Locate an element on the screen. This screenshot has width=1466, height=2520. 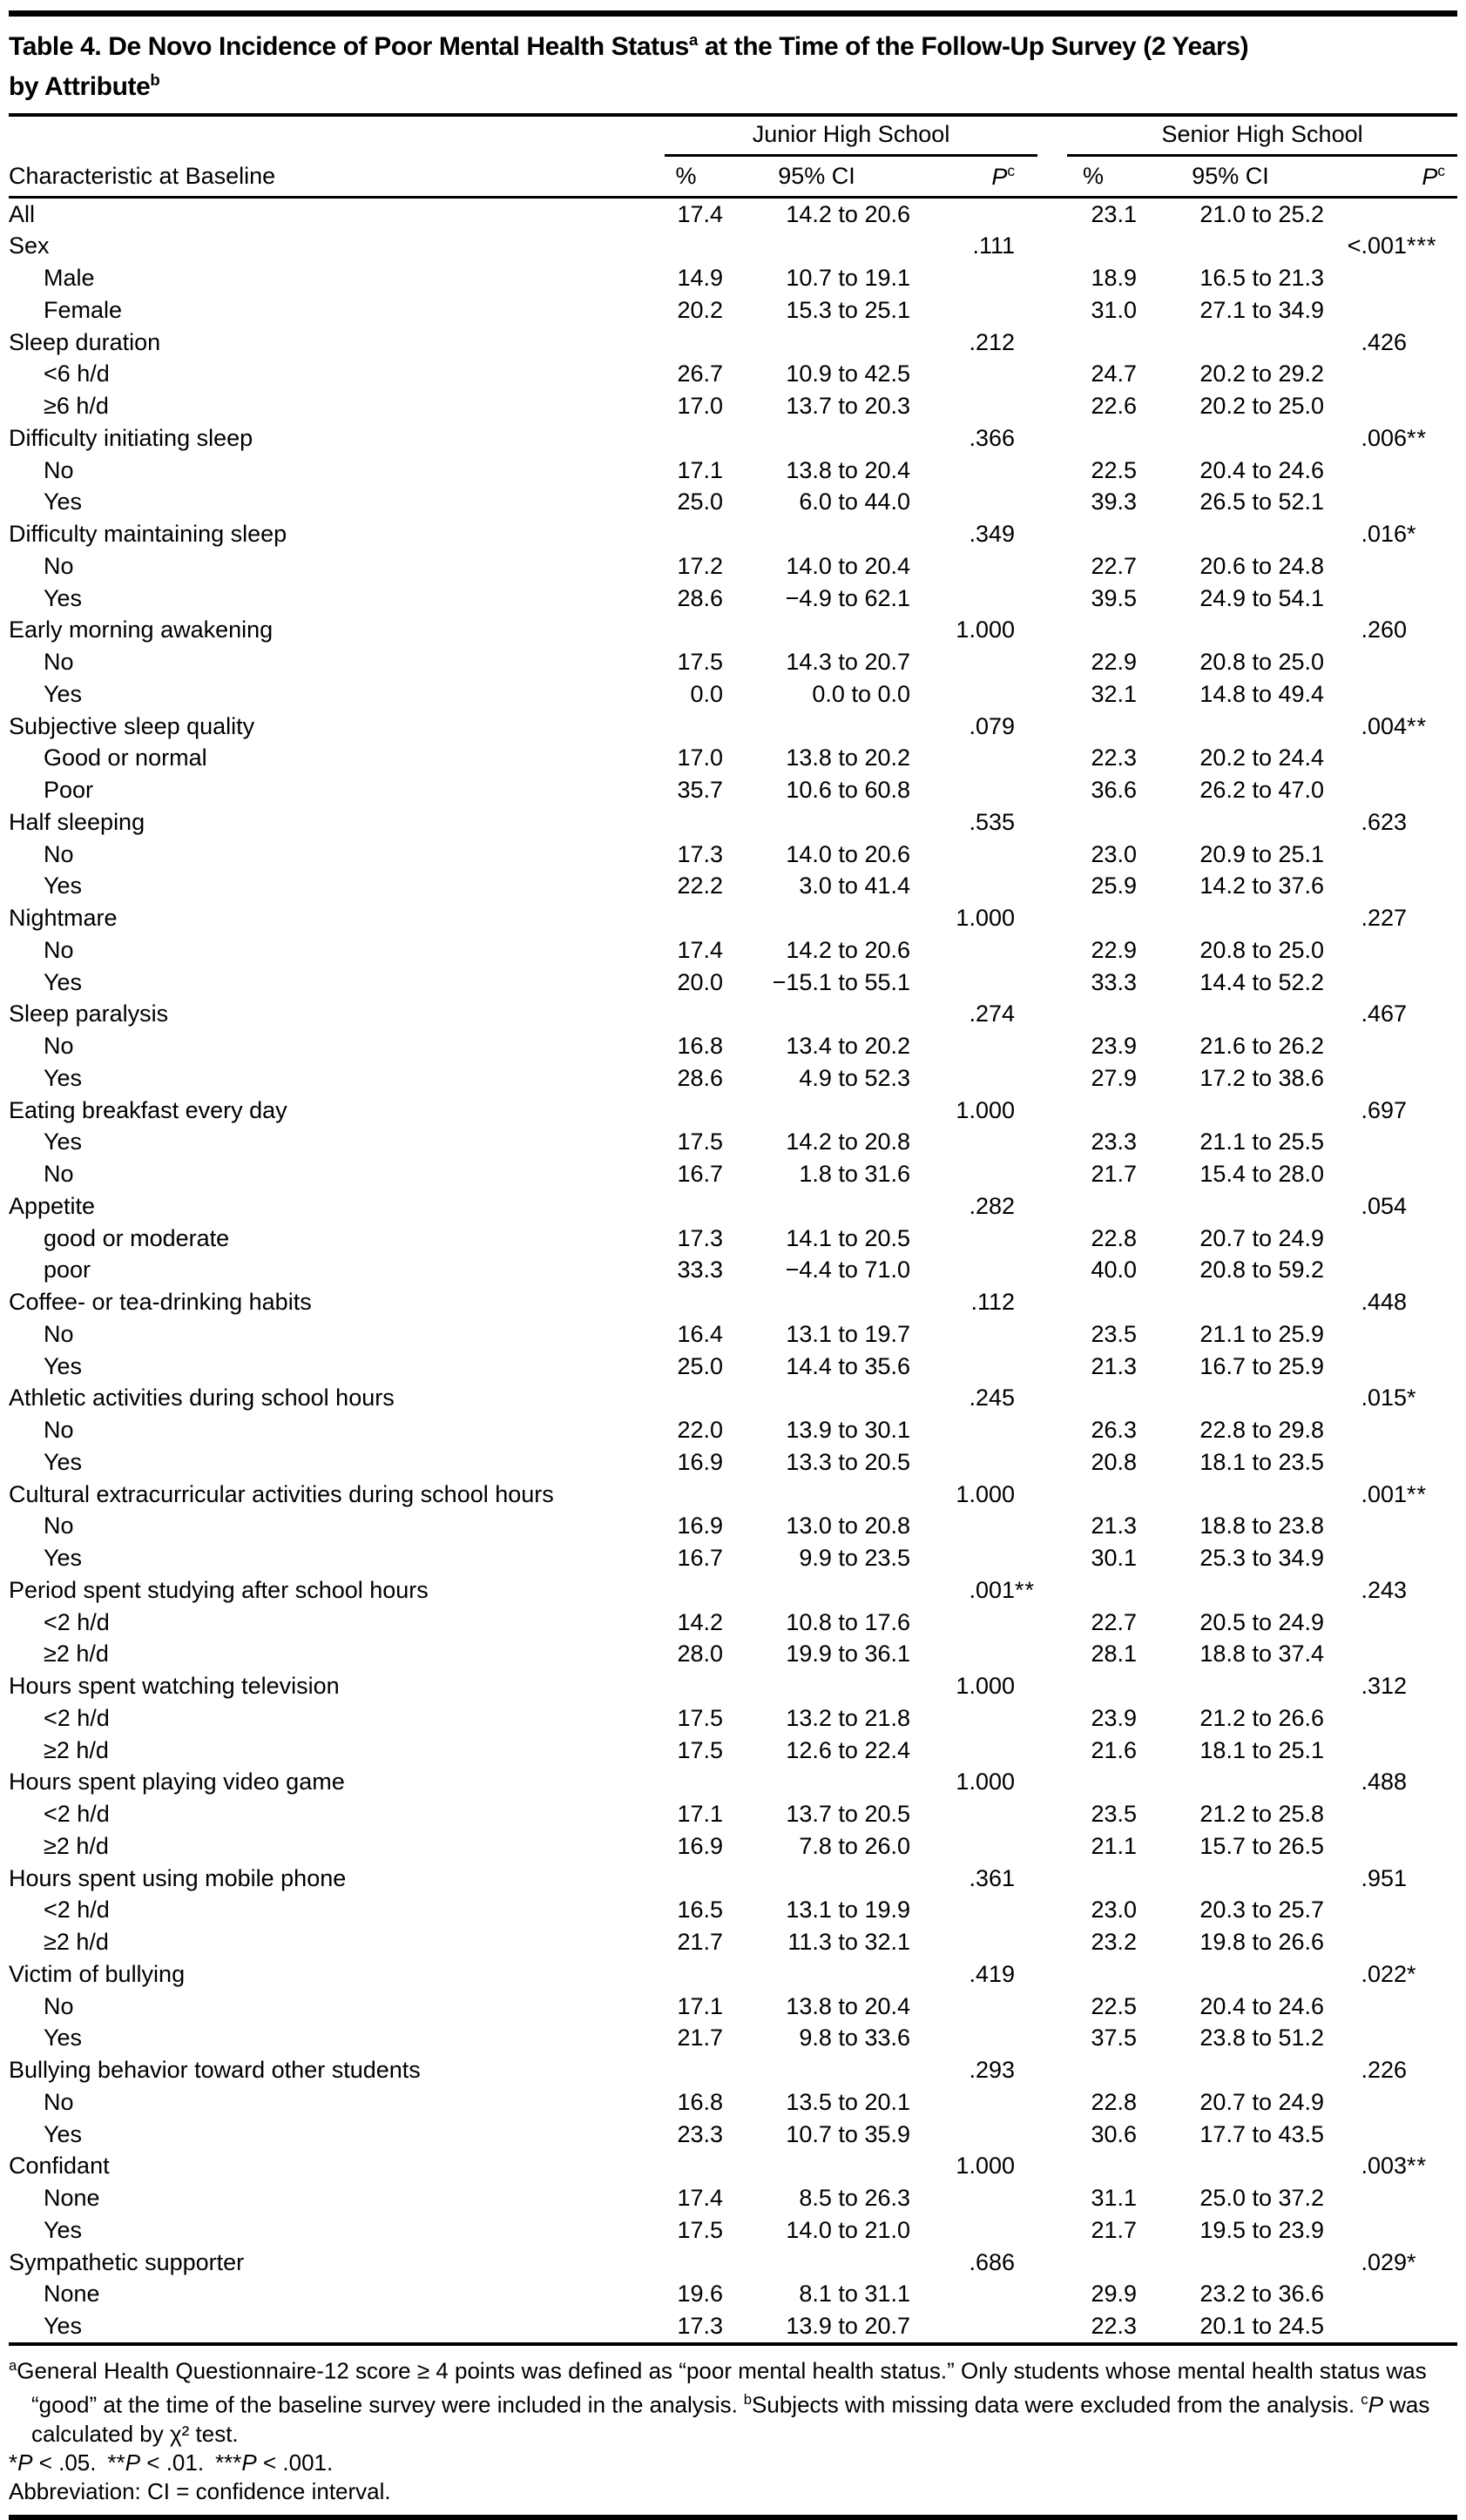
junior-ci: 10.8 to 17.6 is located at coordinates (848, 1621).